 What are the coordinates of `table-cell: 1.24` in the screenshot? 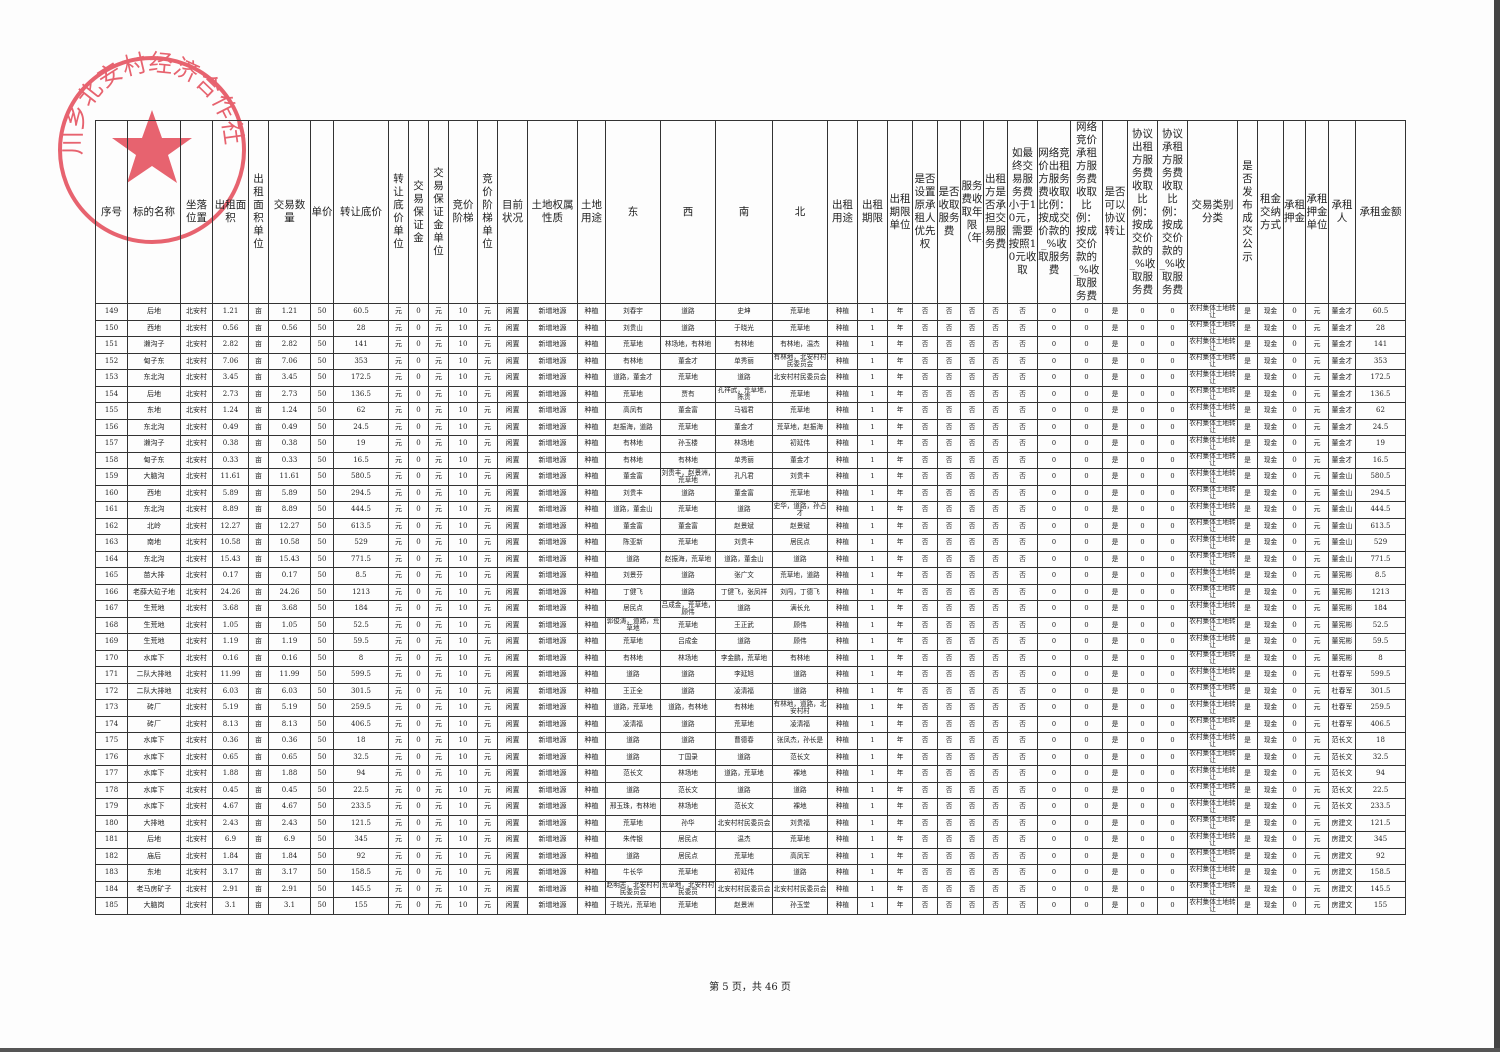 It's located at (289, 411).